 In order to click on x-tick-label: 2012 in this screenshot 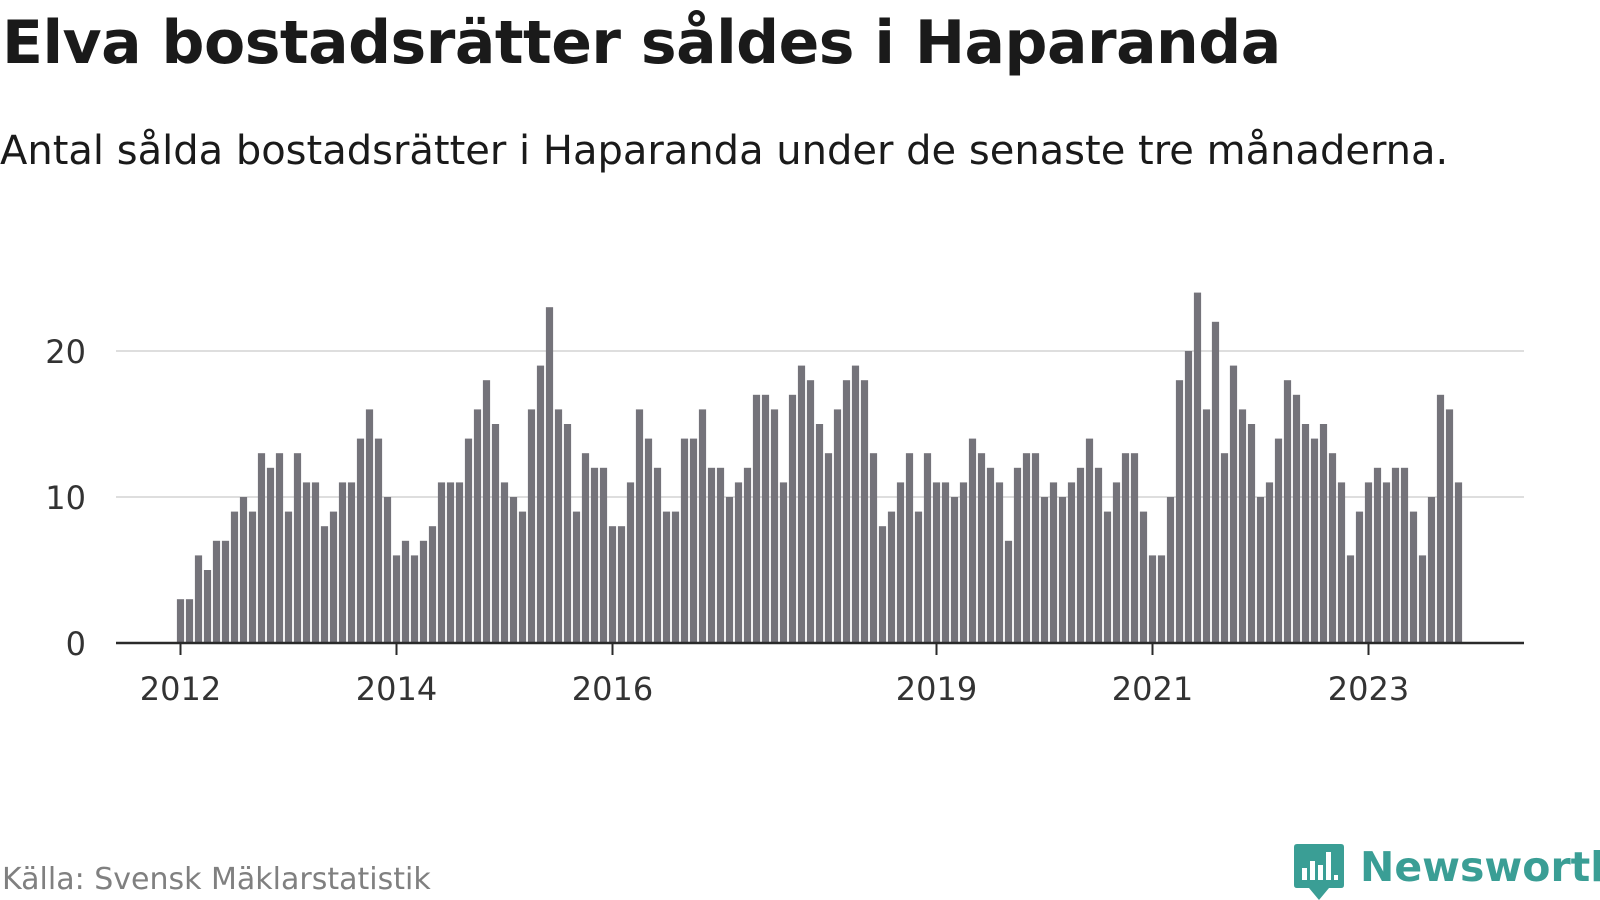, I will do `click(180, 689)`.